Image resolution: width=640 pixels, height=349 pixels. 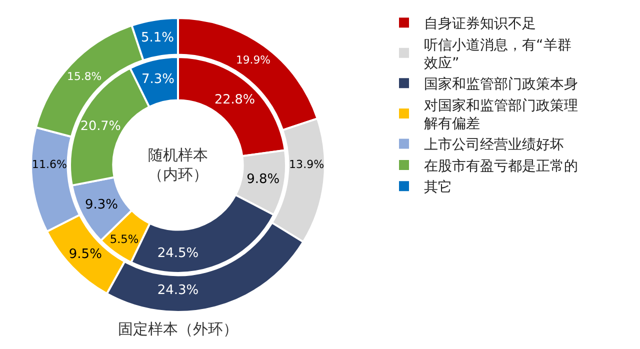 I want to click on legend-label: 上市公司经营业绩好坏, so click(x=494, y=145).